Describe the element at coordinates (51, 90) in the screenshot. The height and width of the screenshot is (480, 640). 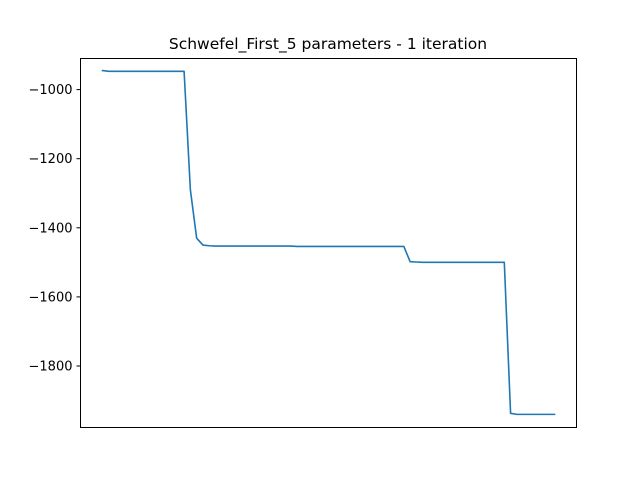
I see `y-tick-label: −1000` at that location.